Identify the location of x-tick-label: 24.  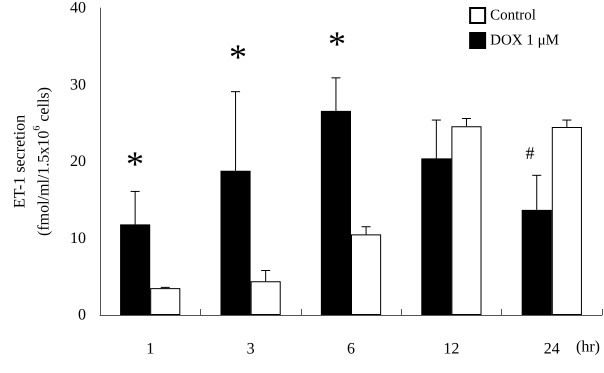
(552, 349).